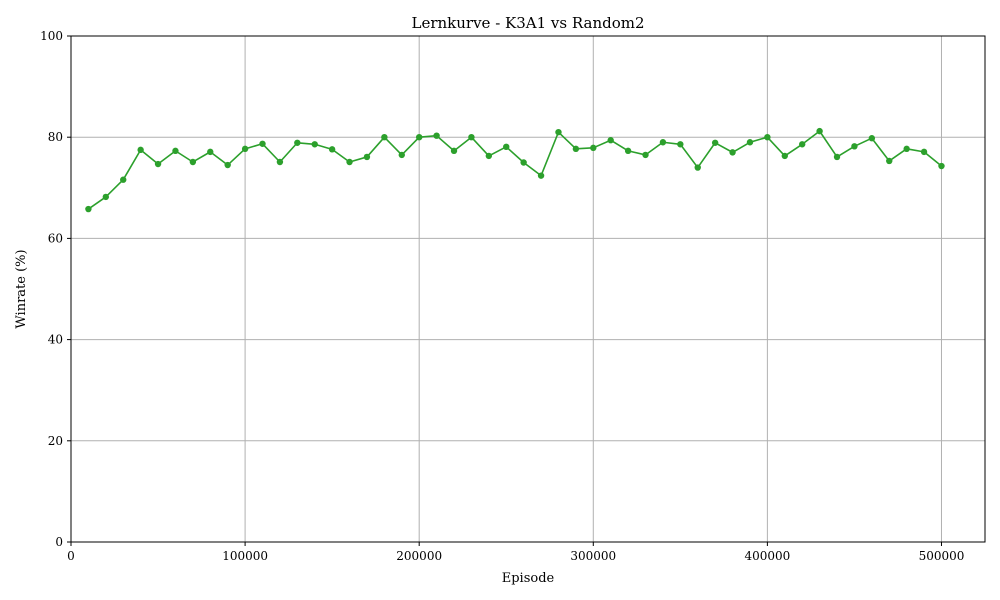 This screenshot has width=1000, height=600. What do you see at coordinates (528, 578) in the screenshot?
I see `x-axis-label: Episode` at bounding box center [528, 578].